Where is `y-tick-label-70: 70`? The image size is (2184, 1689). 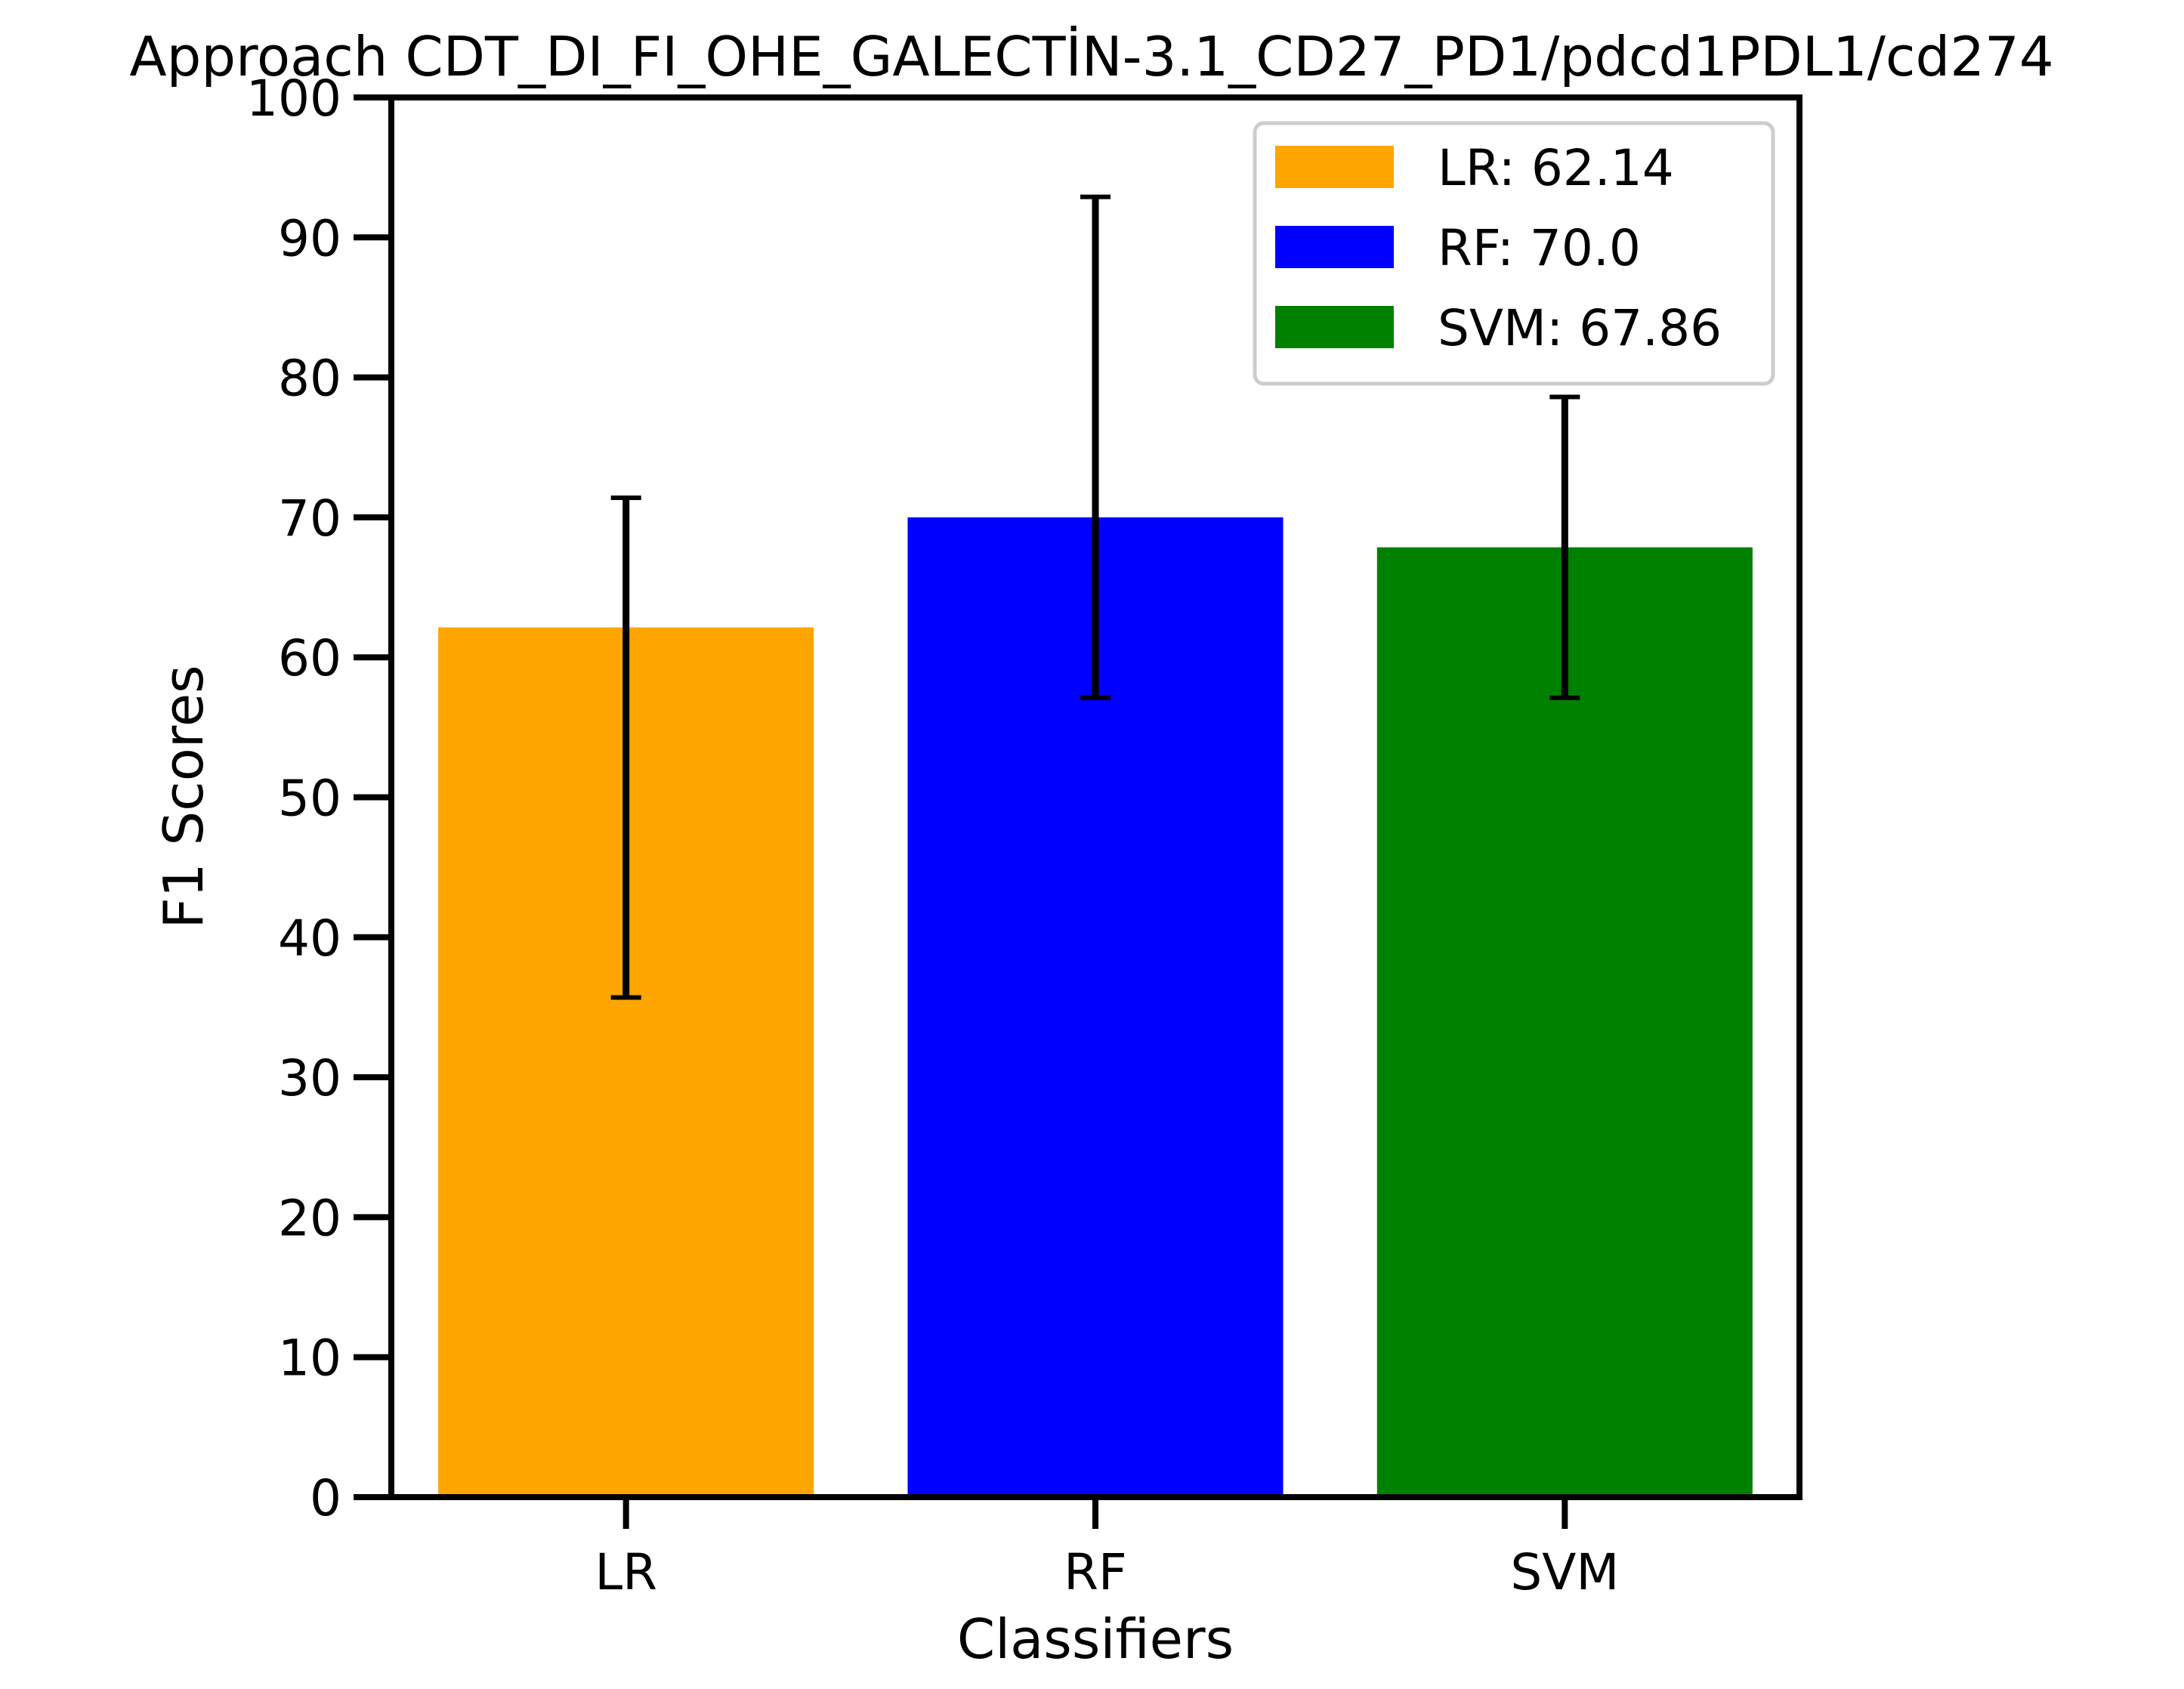
y-tick-label-70: 70 is located at coordinates (309, 518).